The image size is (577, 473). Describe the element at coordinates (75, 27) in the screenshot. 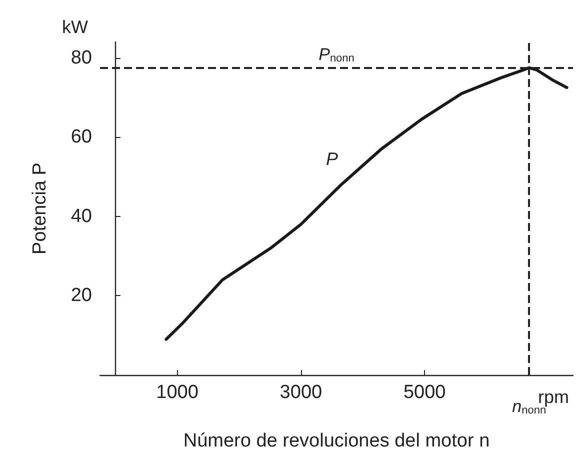

I see `text: kW` at that location.